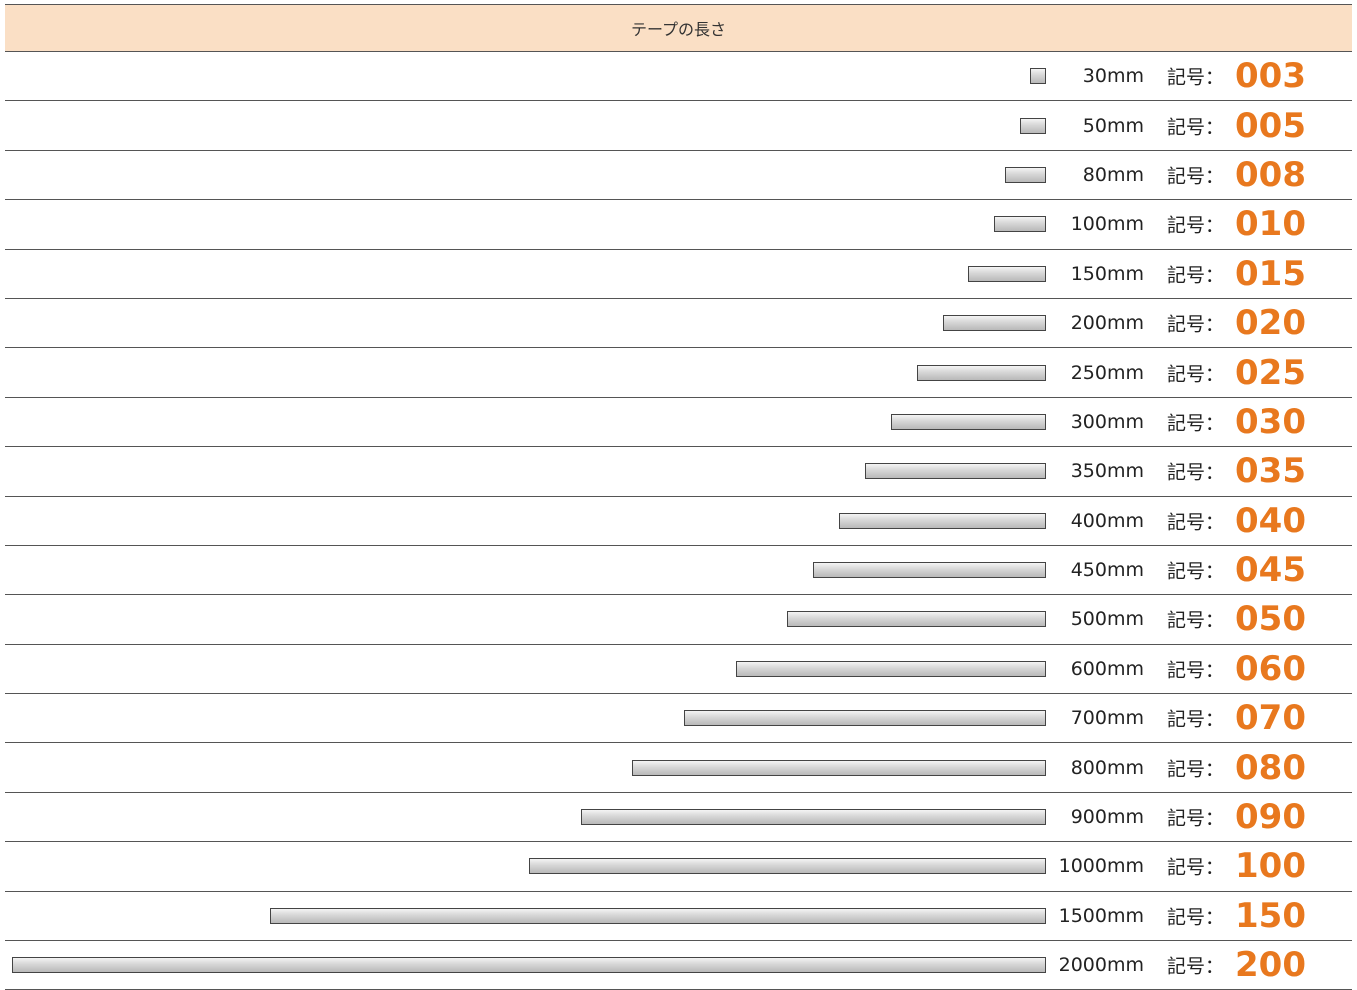 This screenshot has height=990, width=1357. I want to click on table-row: 450mm 記号： 045, so click(678, 571).